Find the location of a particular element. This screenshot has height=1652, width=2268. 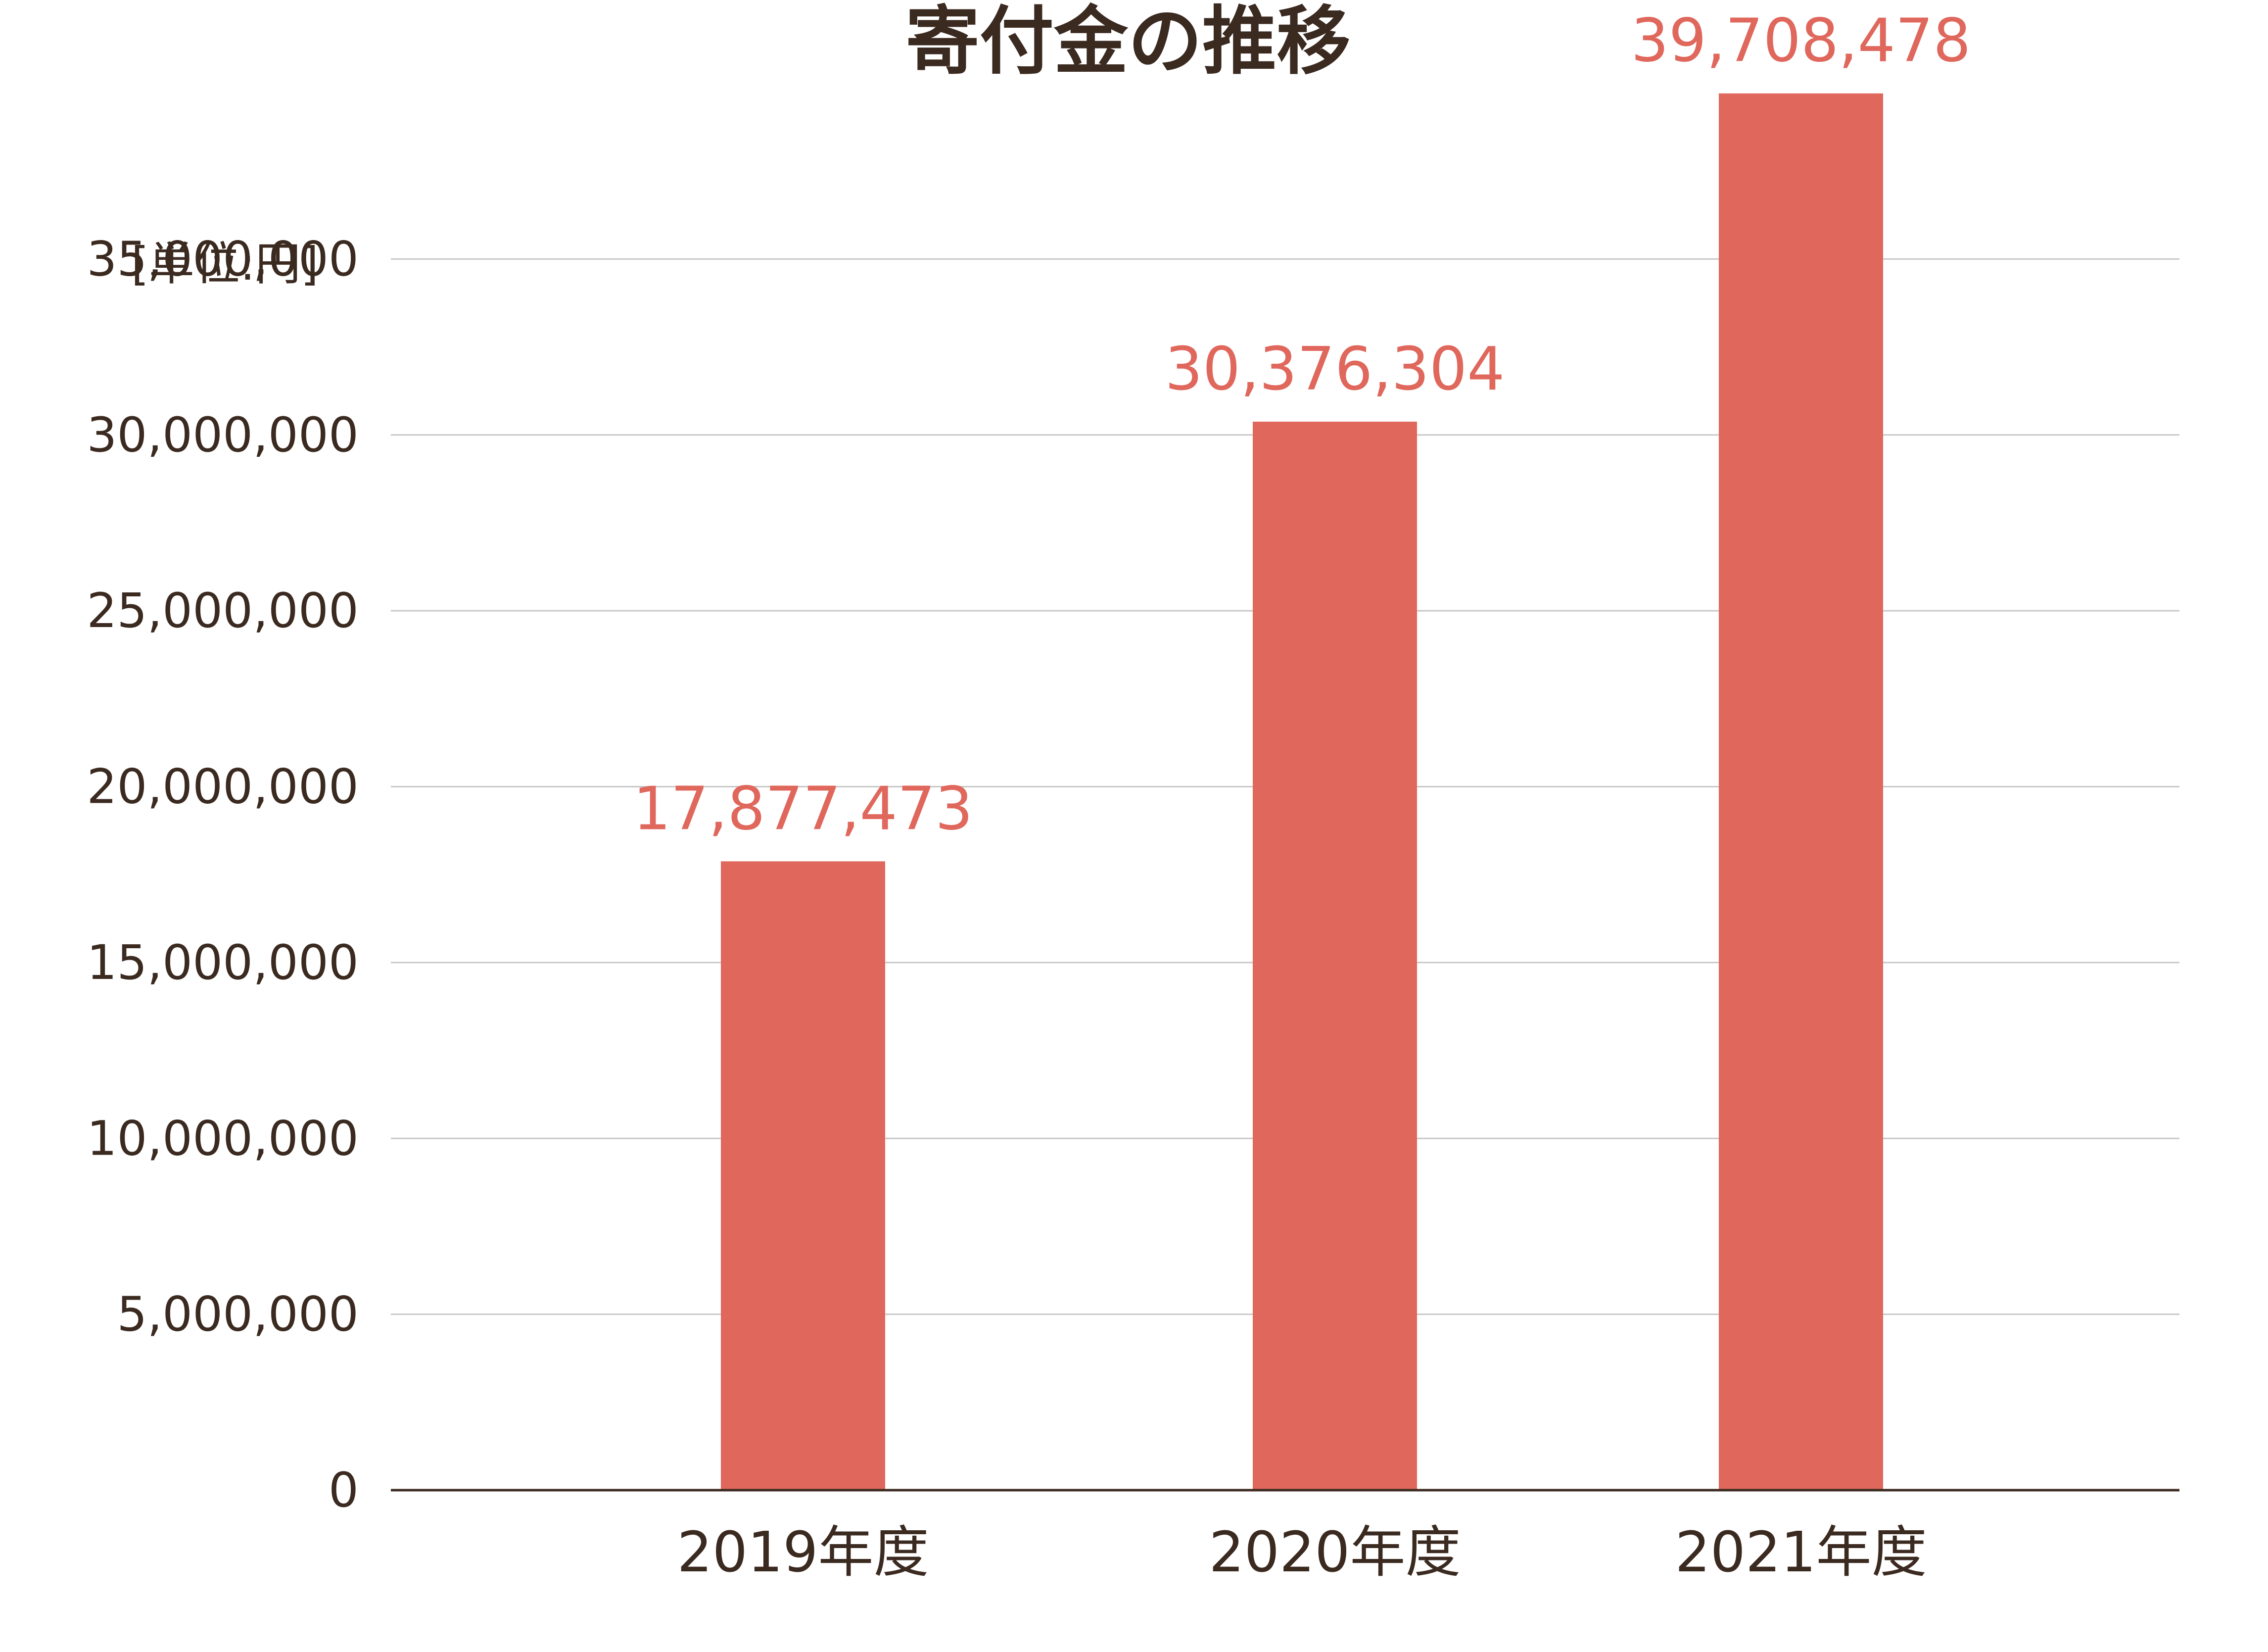

y-tick-label: 25,000,000 is located at coordinates (223, 610).